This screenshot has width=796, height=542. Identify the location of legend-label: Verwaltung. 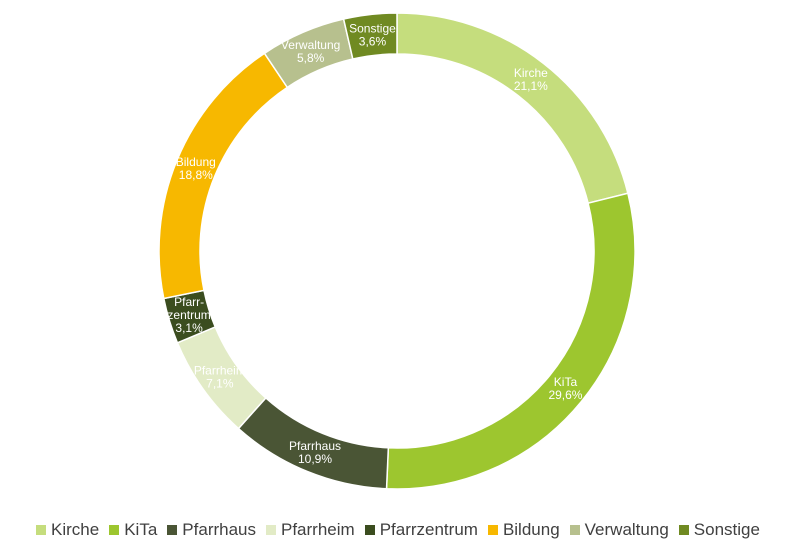
(626, 529).